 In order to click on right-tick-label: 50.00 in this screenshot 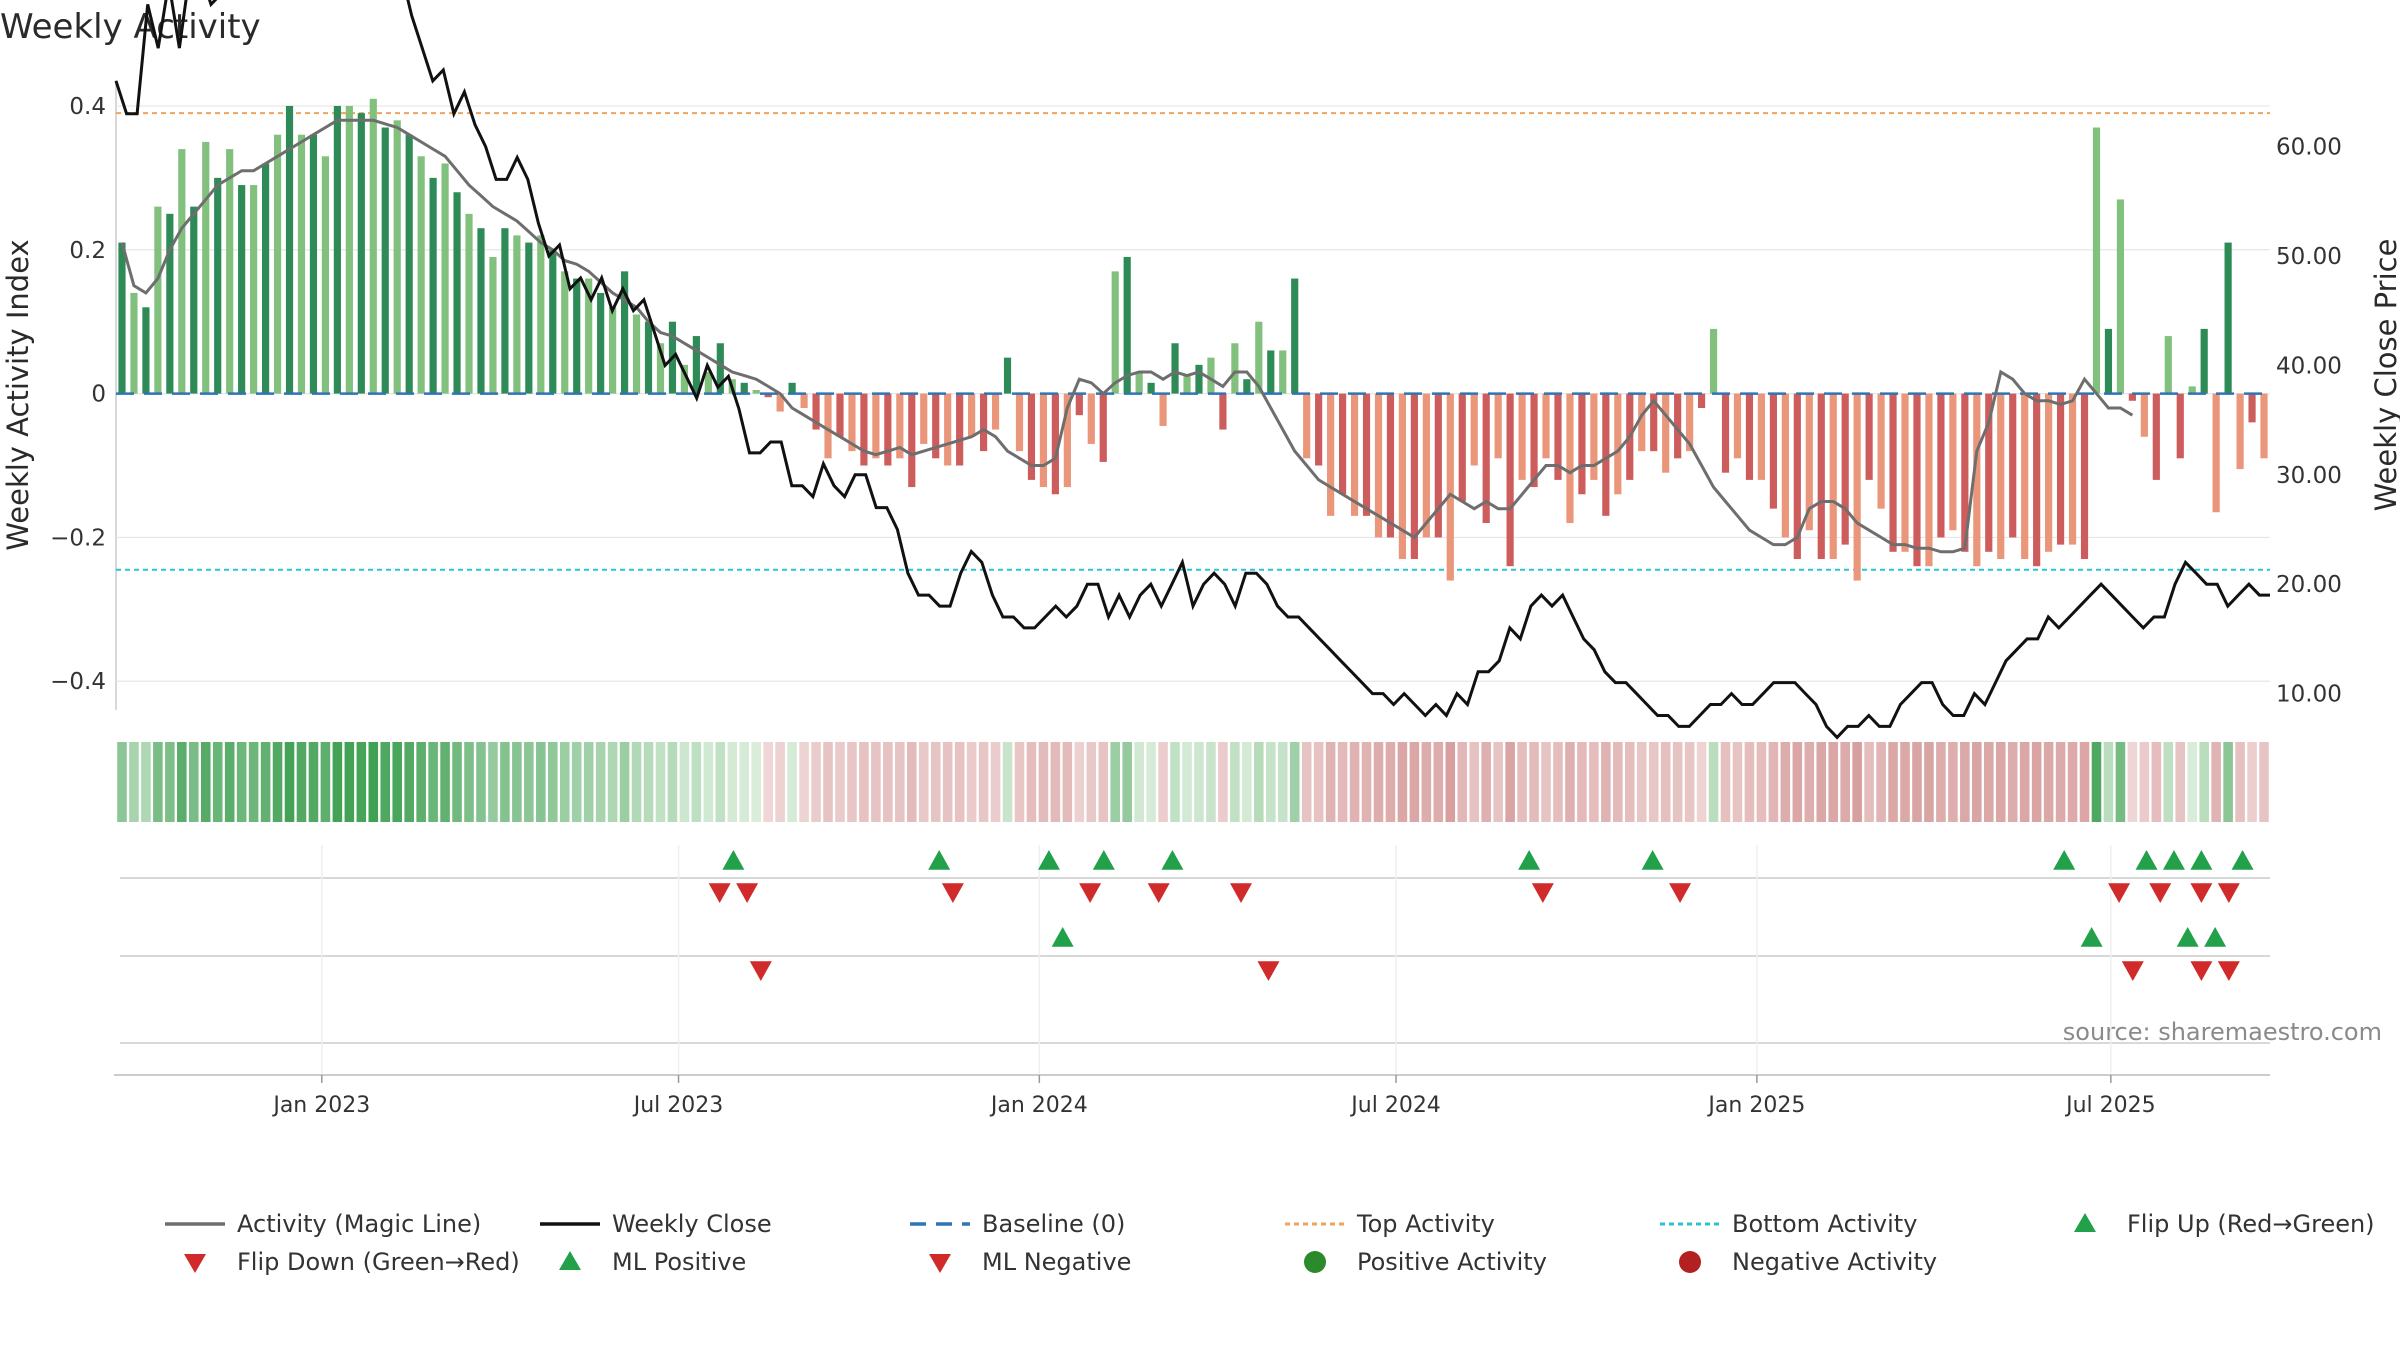, I will do `click(2309, 257)`.